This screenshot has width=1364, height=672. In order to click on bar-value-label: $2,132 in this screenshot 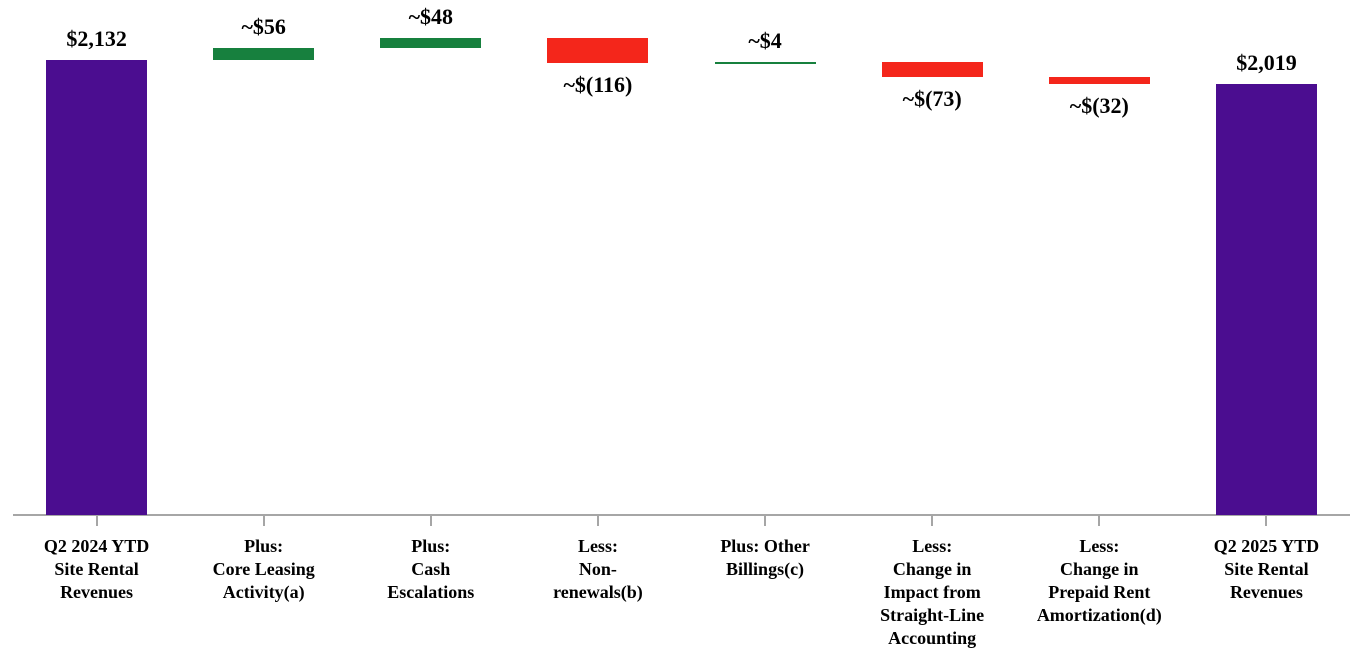, I will do `click(96, 38)`.